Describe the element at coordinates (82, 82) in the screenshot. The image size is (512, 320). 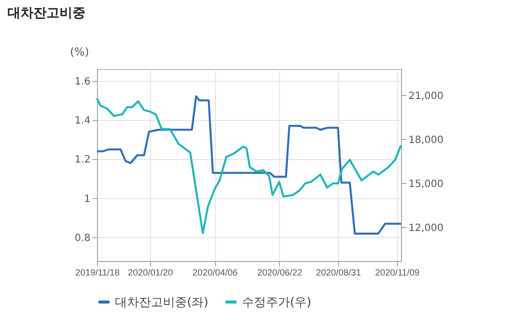
I see `y-tick-label: 1.6` at that location.